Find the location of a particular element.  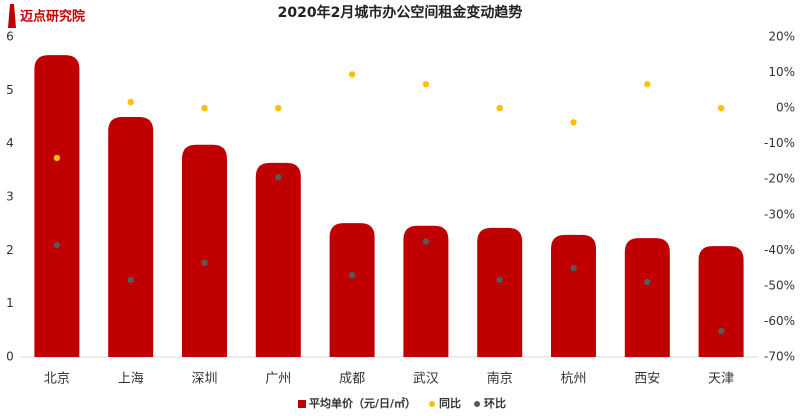

legend-label: 平均单价（元/日/㎡） is located at coordinates (362, 403).